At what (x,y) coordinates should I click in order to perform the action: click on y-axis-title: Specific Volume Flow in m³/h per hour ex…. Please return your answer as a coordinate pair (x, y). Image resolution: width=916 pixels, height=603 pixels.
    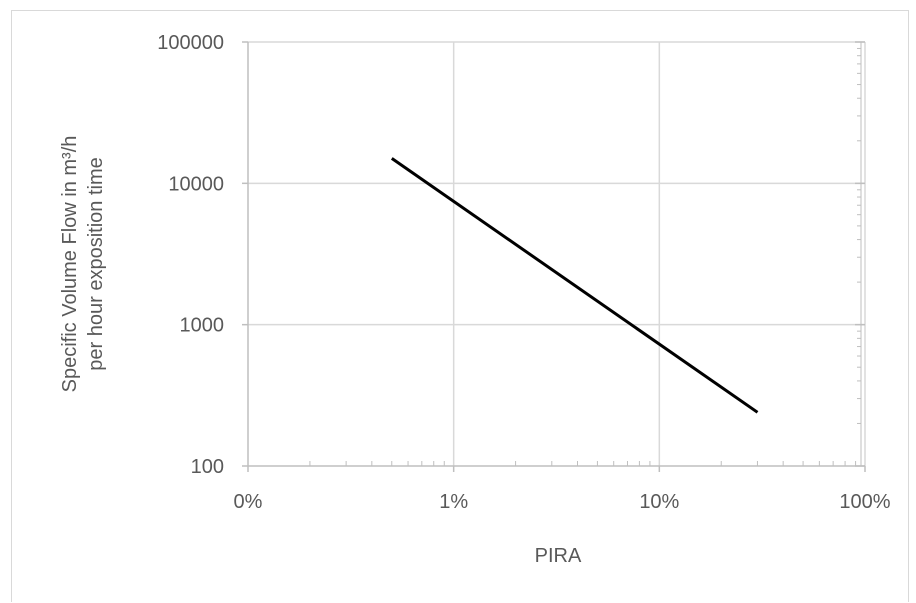
    Looking at the image, I should click on (83, 264).